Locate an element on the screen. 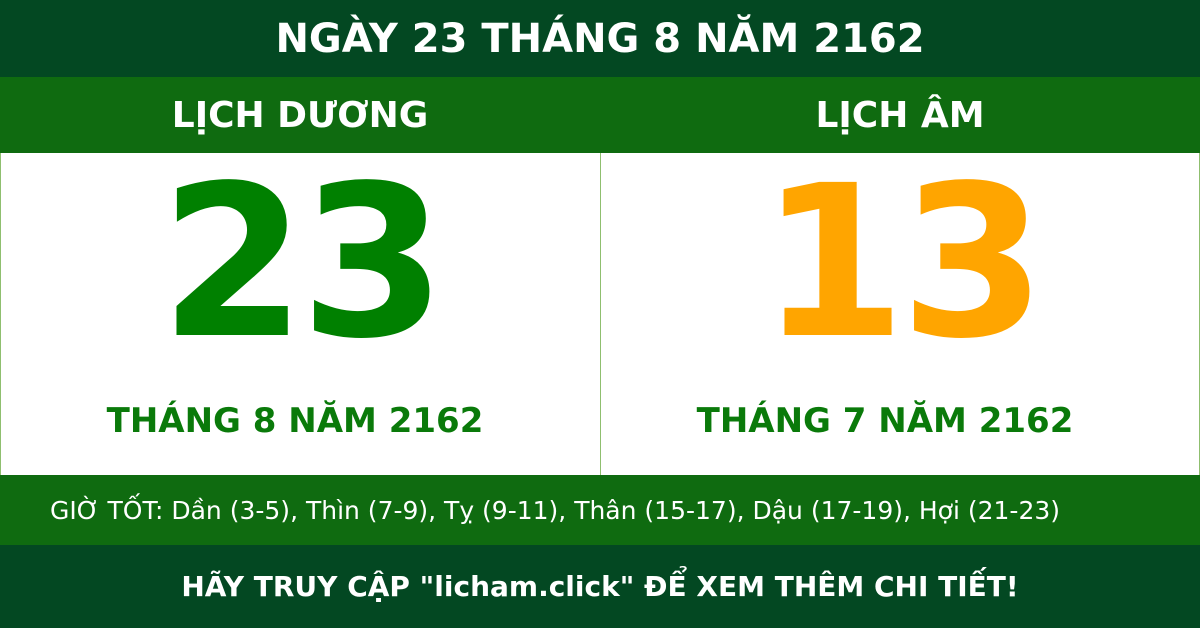  solar-day: 23 is located at coordinates (302, 262).